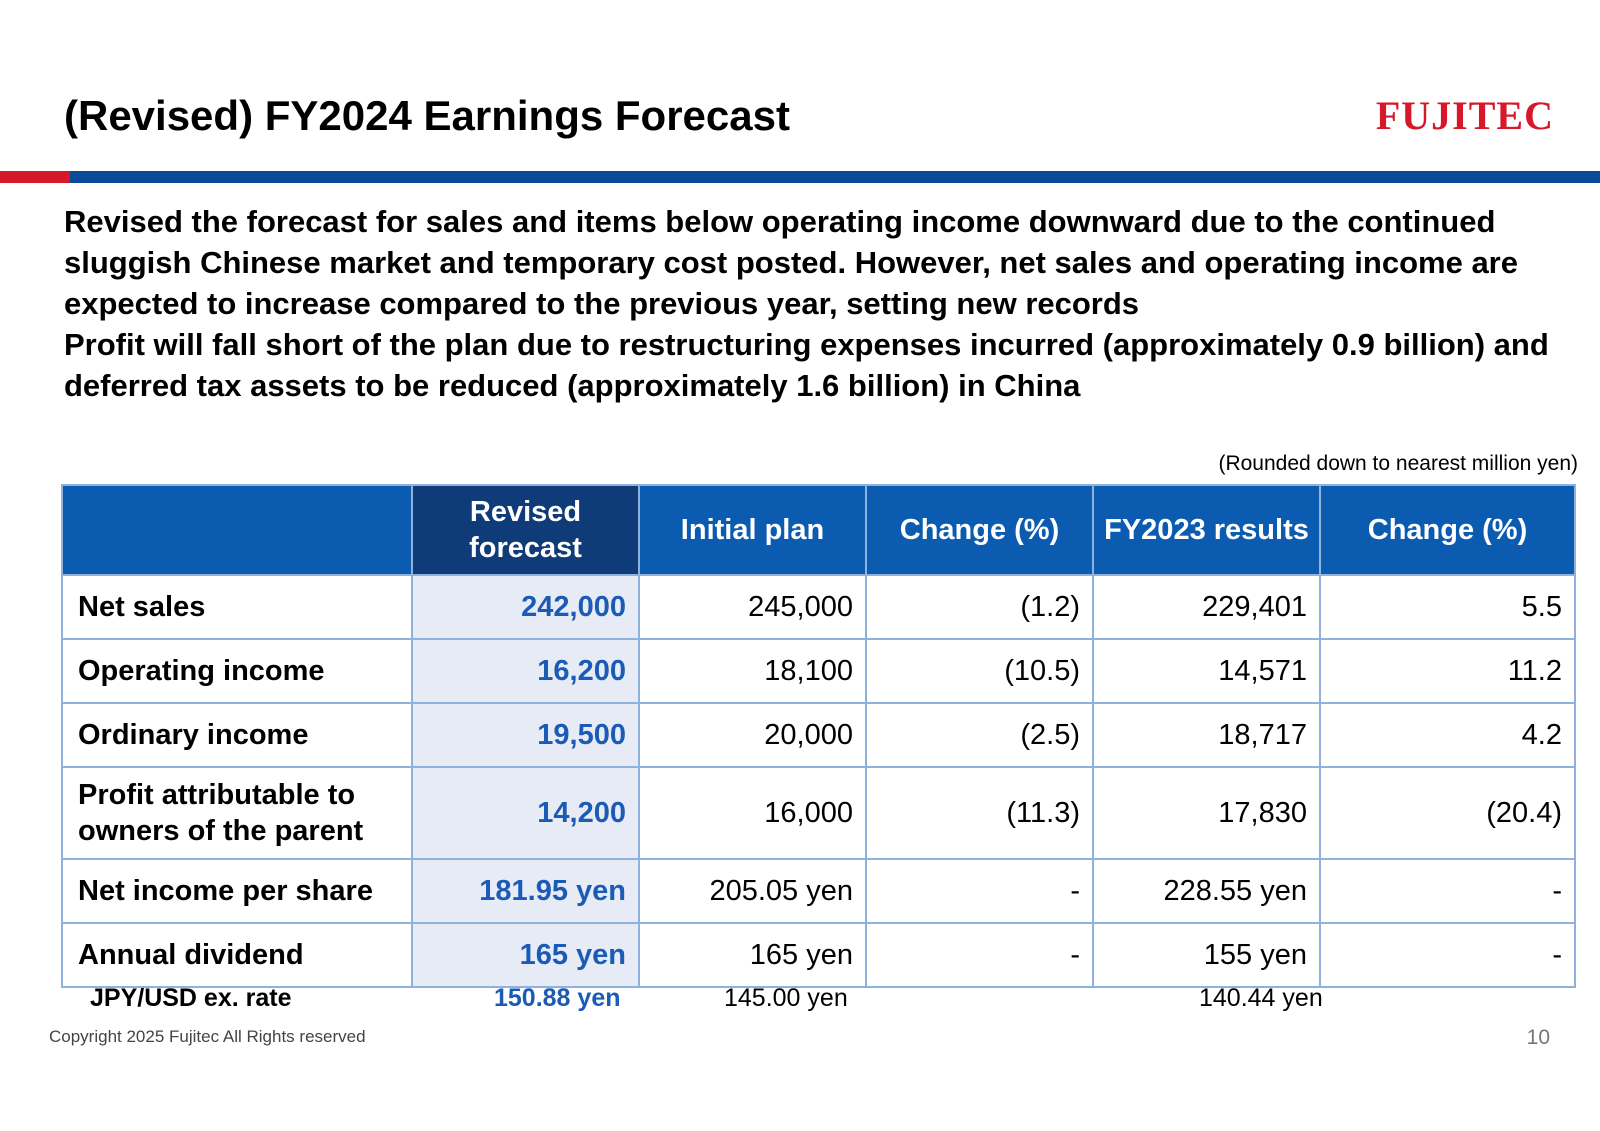 This screenshot has width=1600, height=1131. I want to click on fy2023-value: 17,830, so click(1206, 813).